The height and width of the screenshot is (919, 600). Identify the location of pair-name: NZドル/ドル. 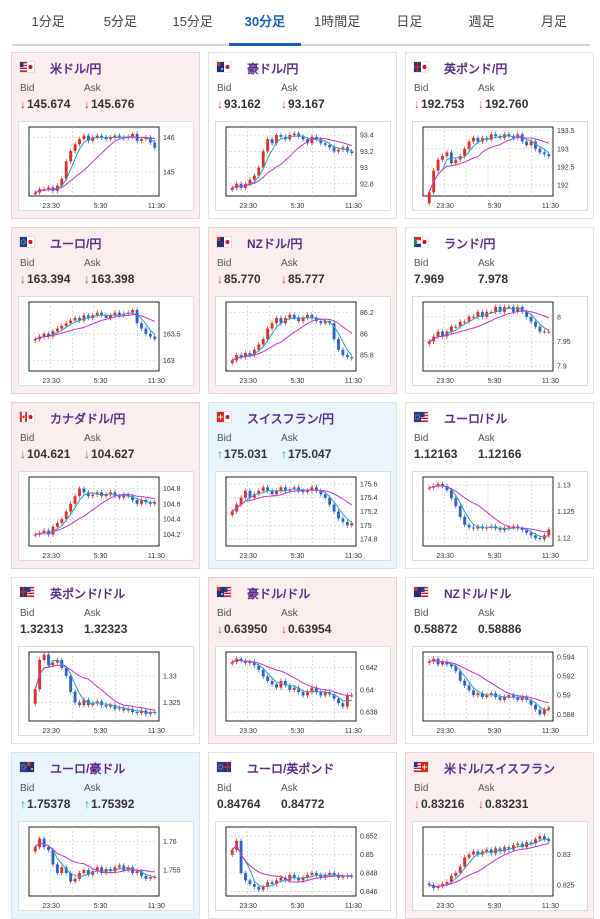
(478, 593).